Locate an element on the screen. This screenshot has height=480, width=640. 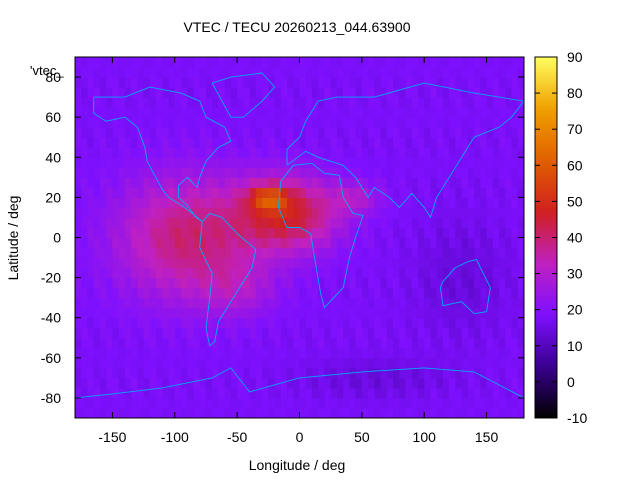
x-tick-label: -100 is located at coordinates (175, 437).